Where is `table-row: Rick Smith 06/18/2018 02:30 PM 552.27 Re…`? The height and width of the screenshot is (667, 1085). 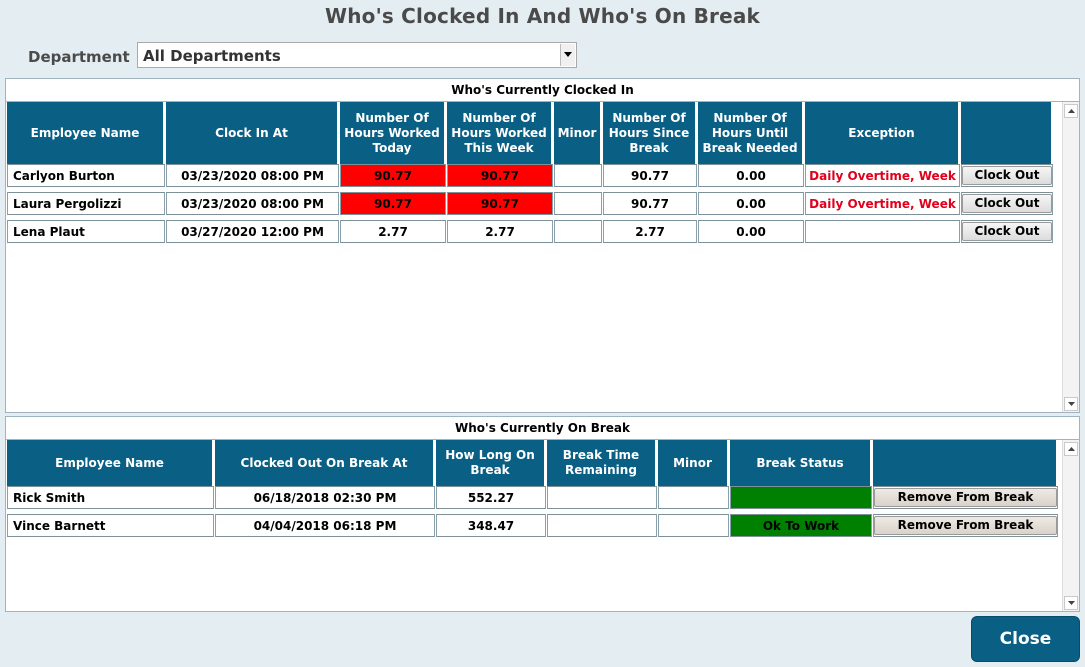
table-row: Rick Smith 06/18/2018 02:30 PM 552.27 Re… is located at coordinates (532, 497).